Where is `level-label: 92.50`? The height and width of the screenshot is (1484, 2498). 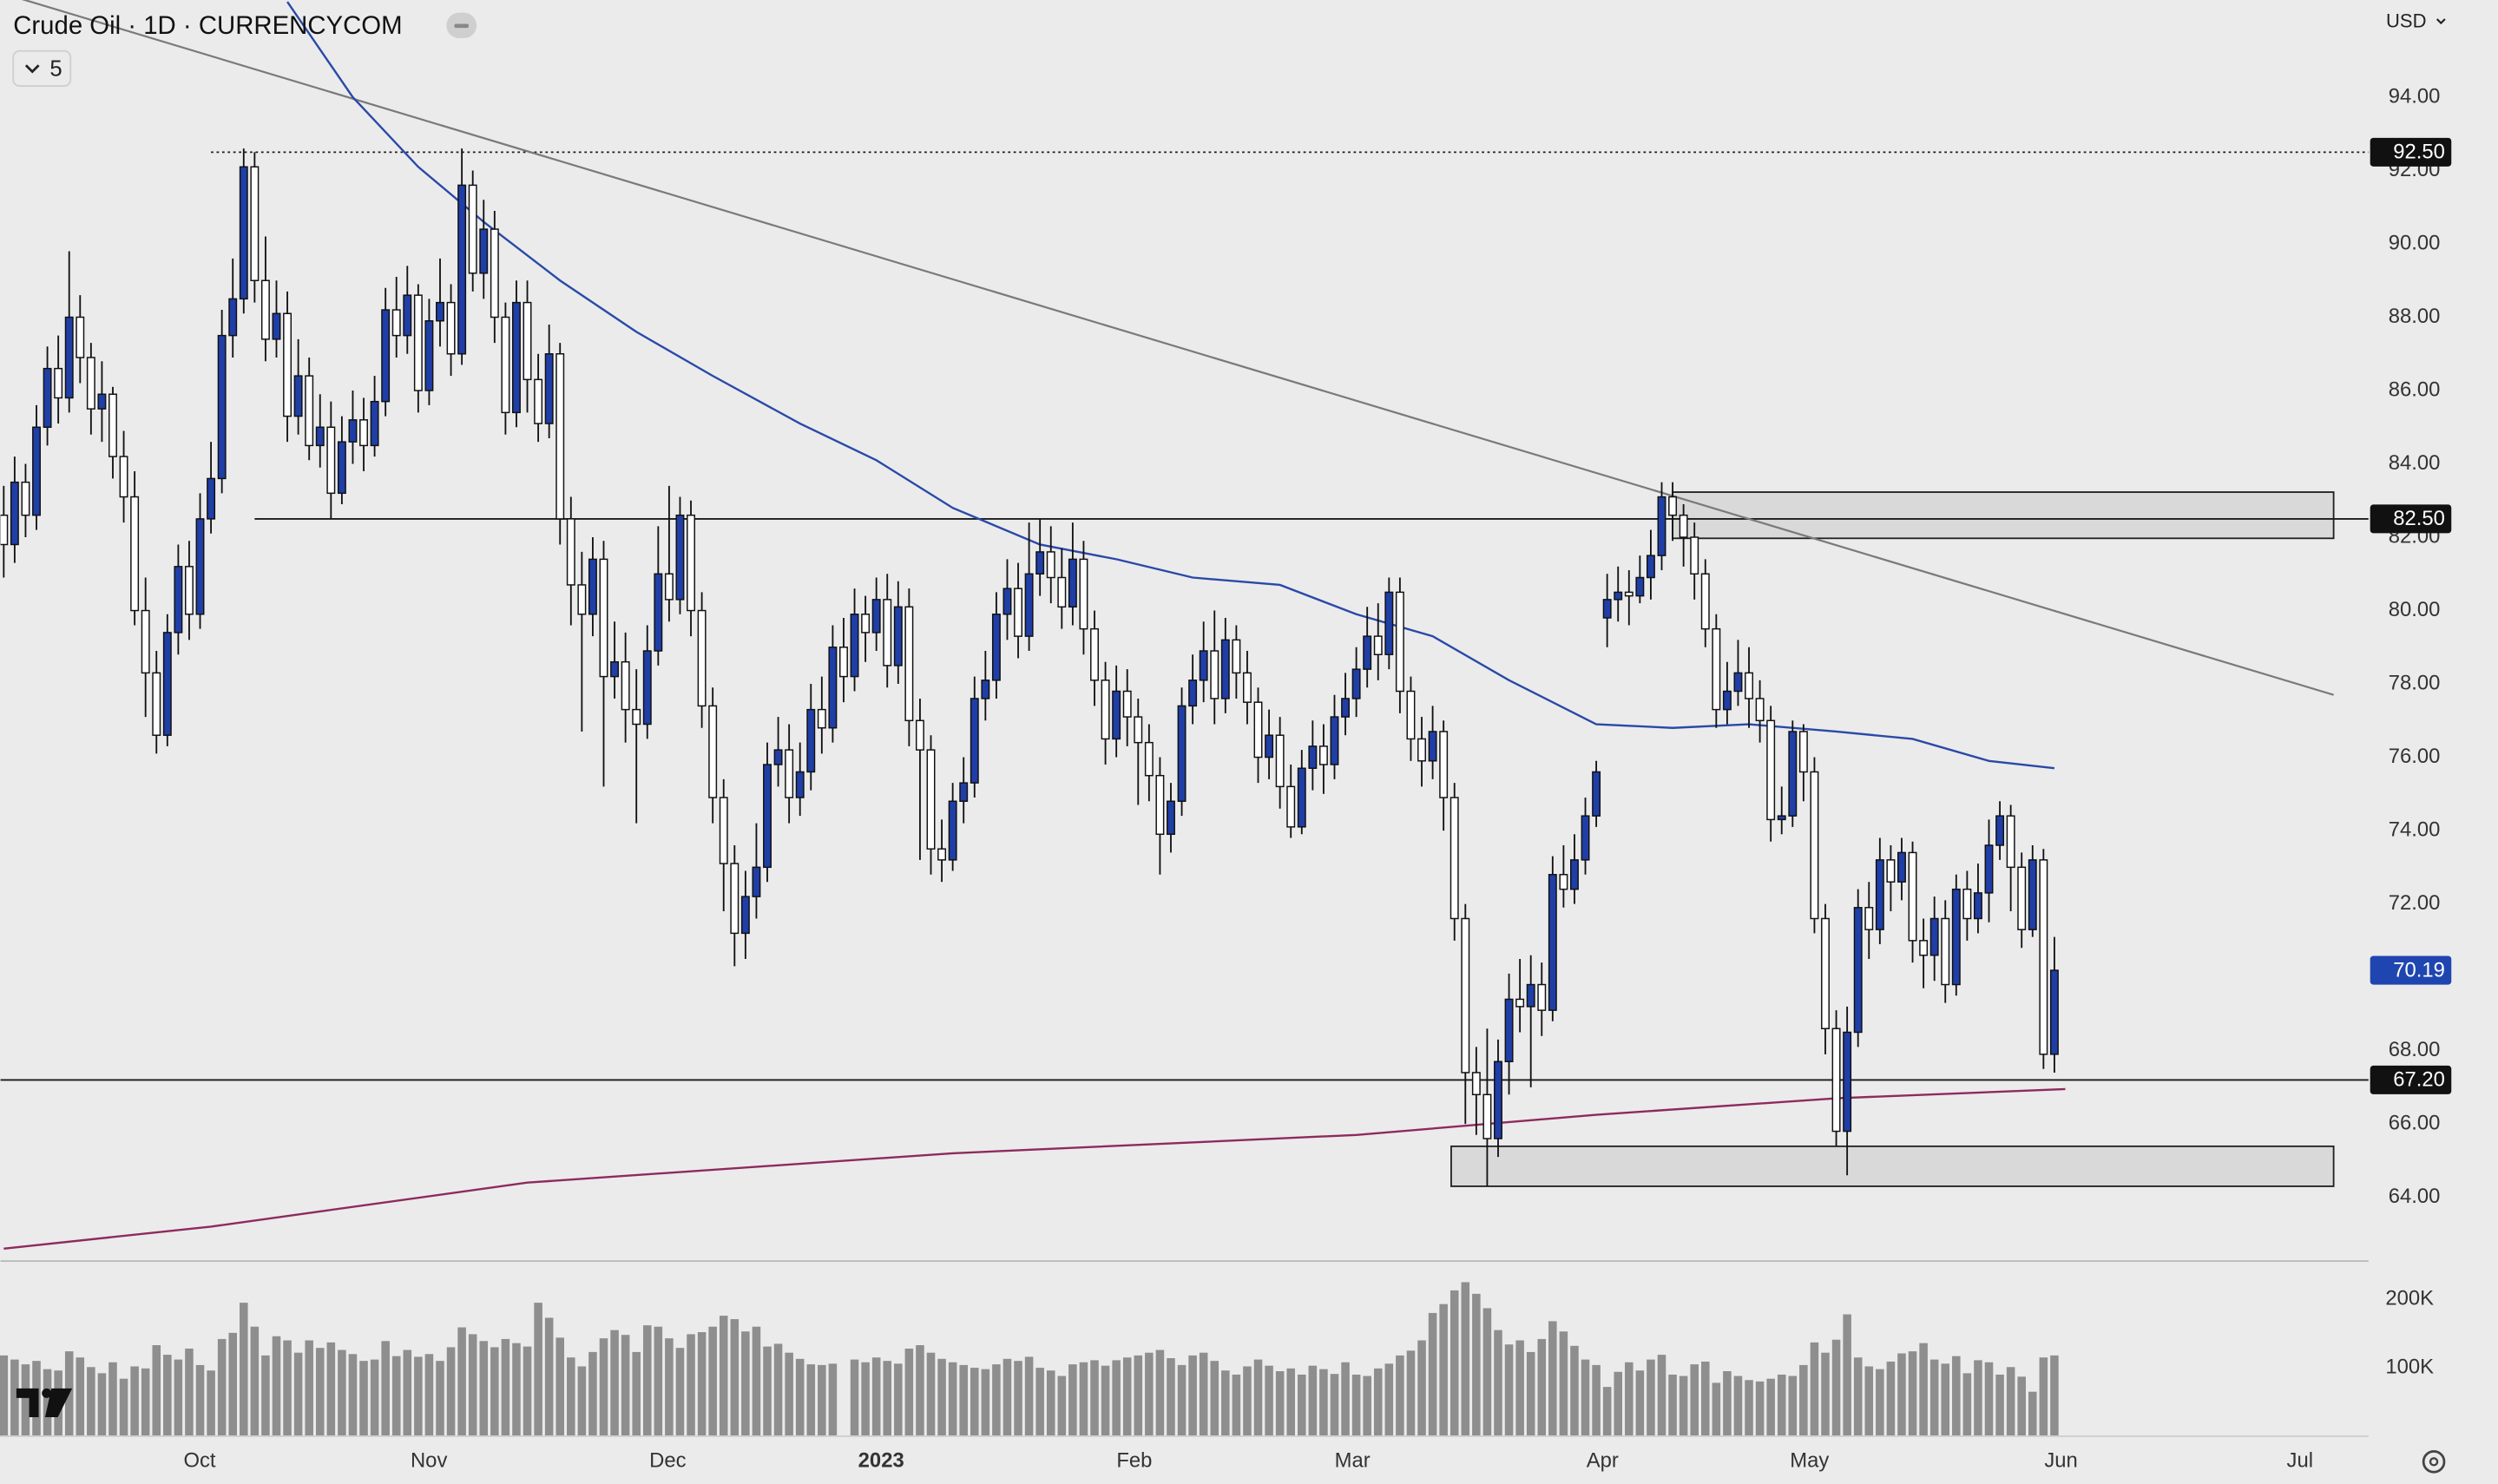 level-label: 92.50 is located at coordinates (2419, 152).